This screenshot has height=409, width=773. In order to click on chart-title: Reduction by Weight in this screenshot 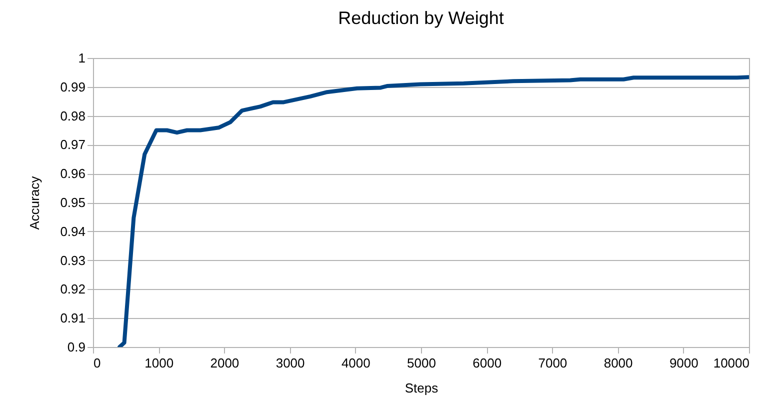, I will do `click(421, 18)`.